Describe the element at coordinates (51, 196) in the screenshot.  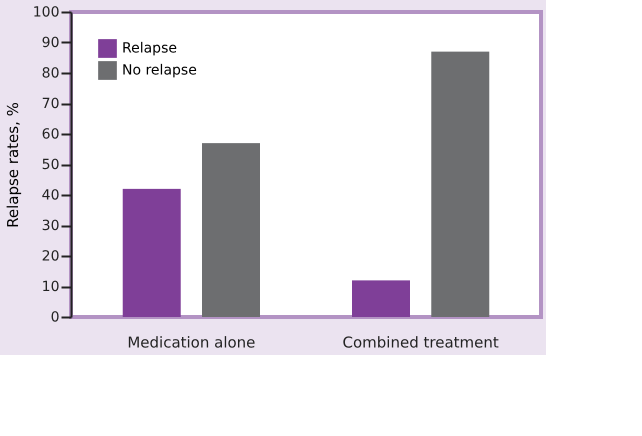
I see `y-tick-label: 40` at that location.